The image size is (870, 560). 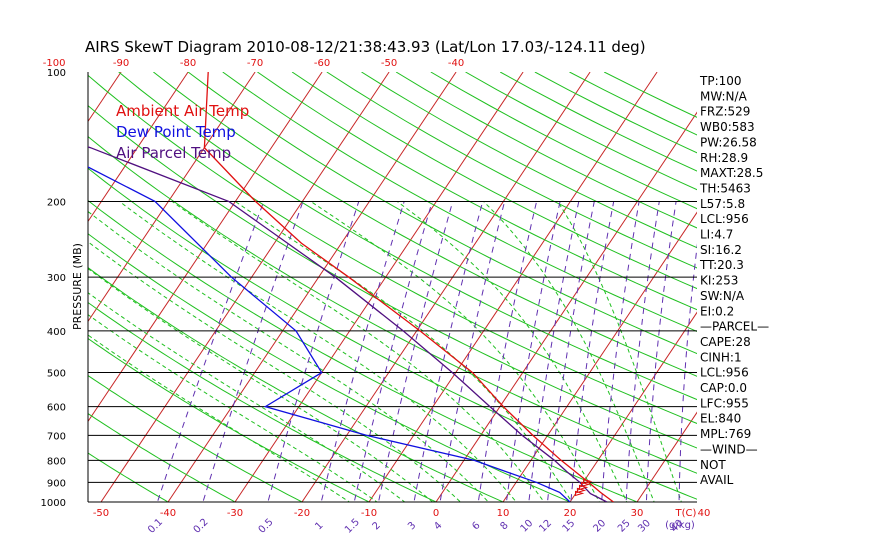 What do you see at coordinates (302, 513) in the screenshot?
I see `bottom-temp-tick-label: -20` at bounding box center [302, 513].